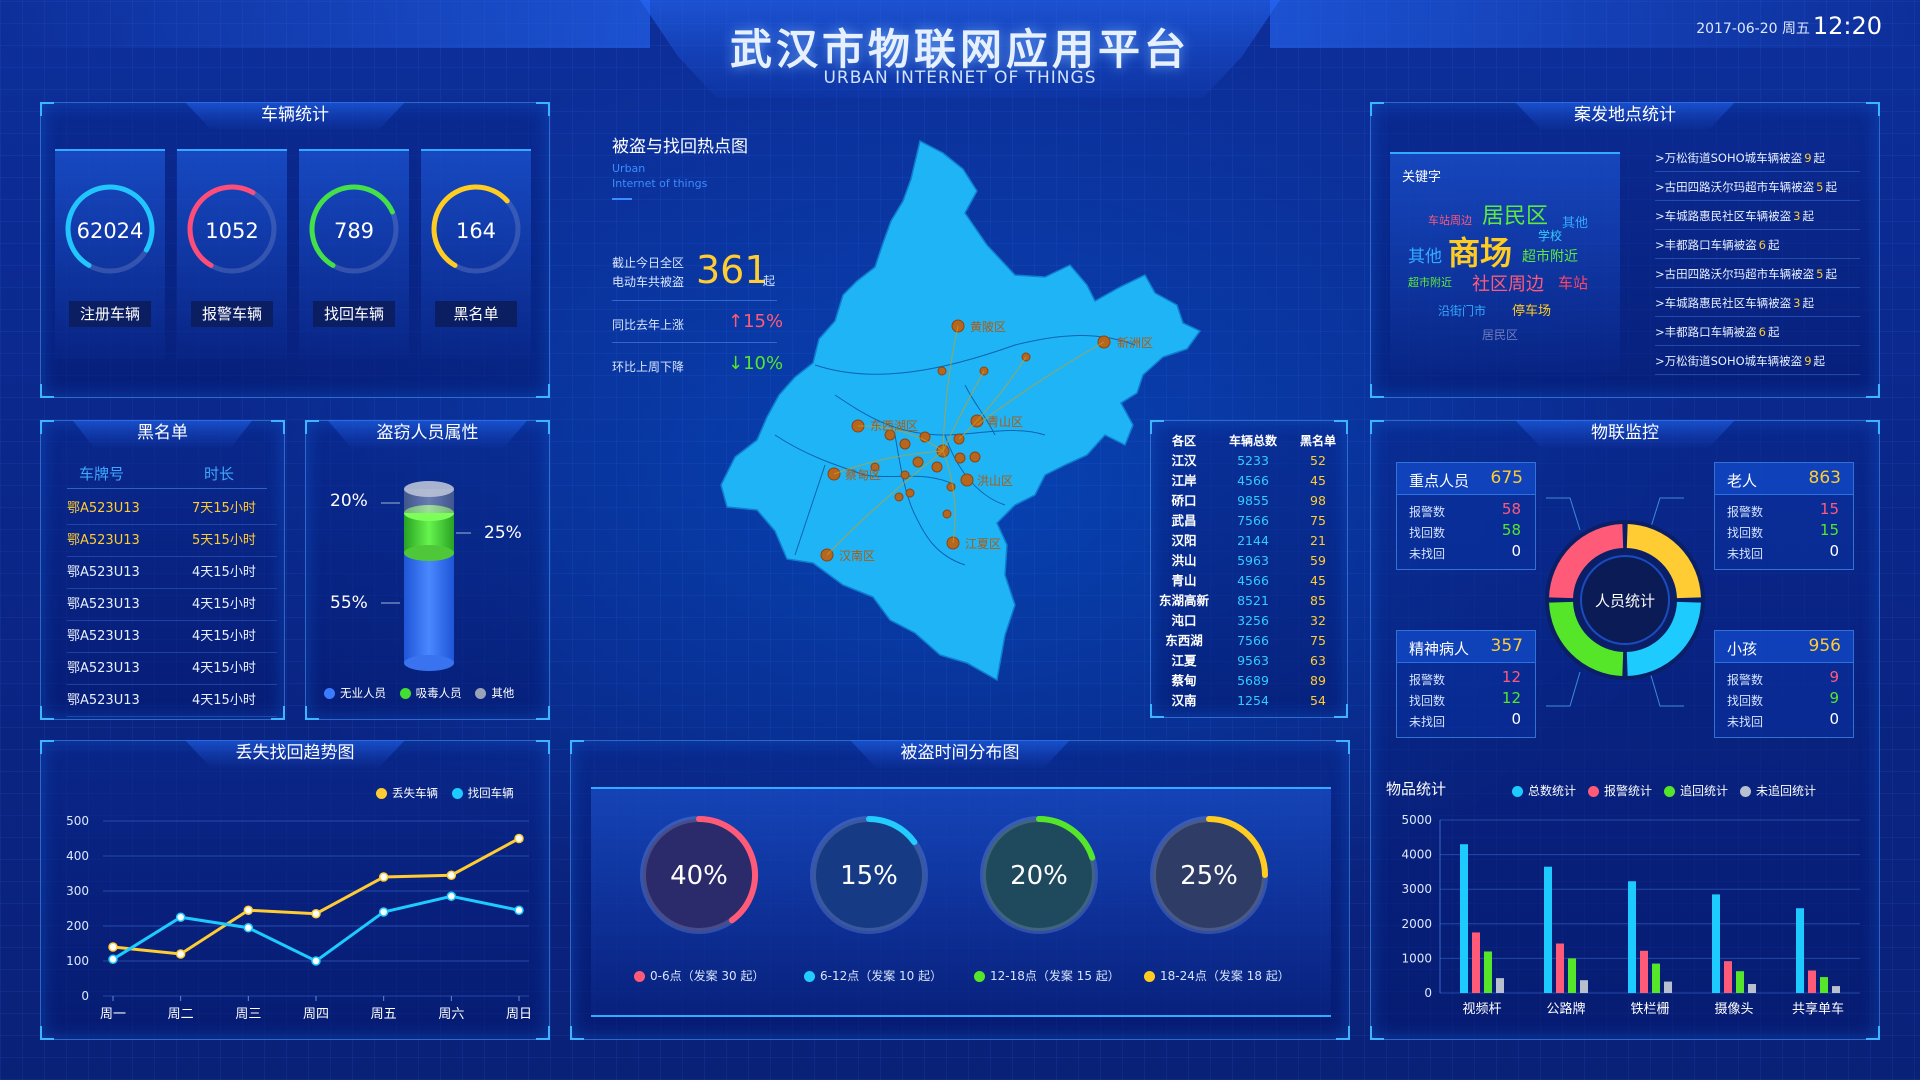  What do you see at coordinates (1818, 1009) in the screenshot?
I see `bar-xtick-label: 共享单车` at bounding box center [1818, 1009].